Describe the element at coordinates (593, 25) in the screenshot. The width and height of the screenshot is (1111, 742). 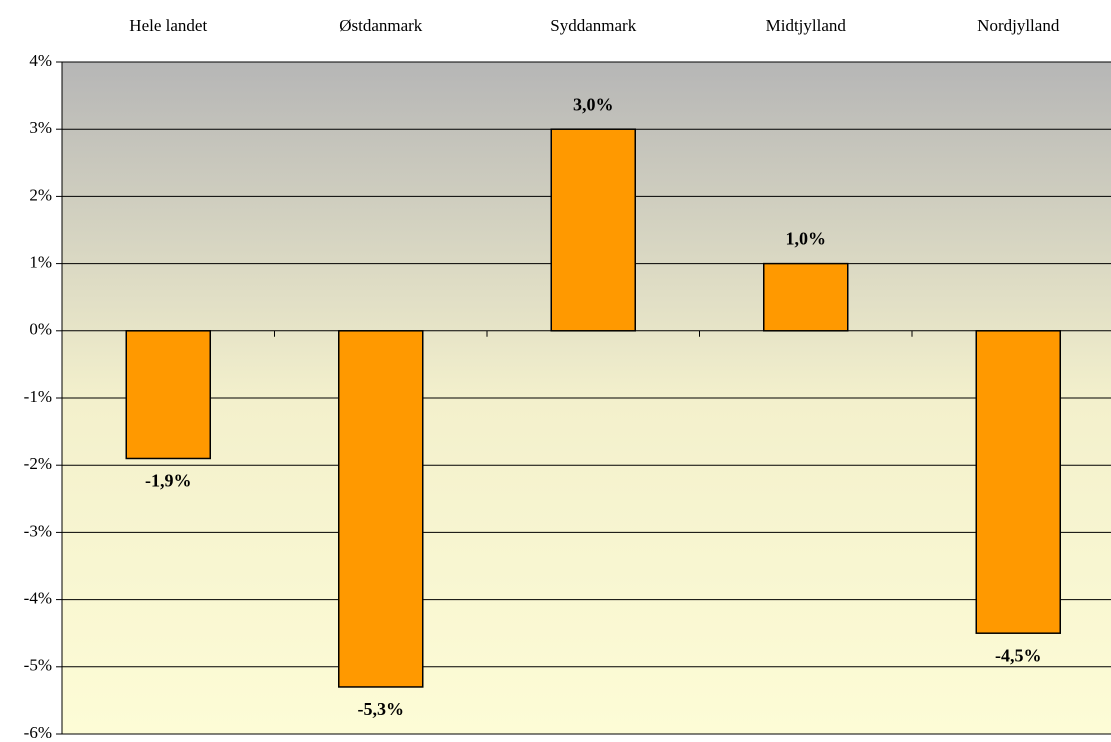
I see `x-tick-label: Syddanmark` at that location.